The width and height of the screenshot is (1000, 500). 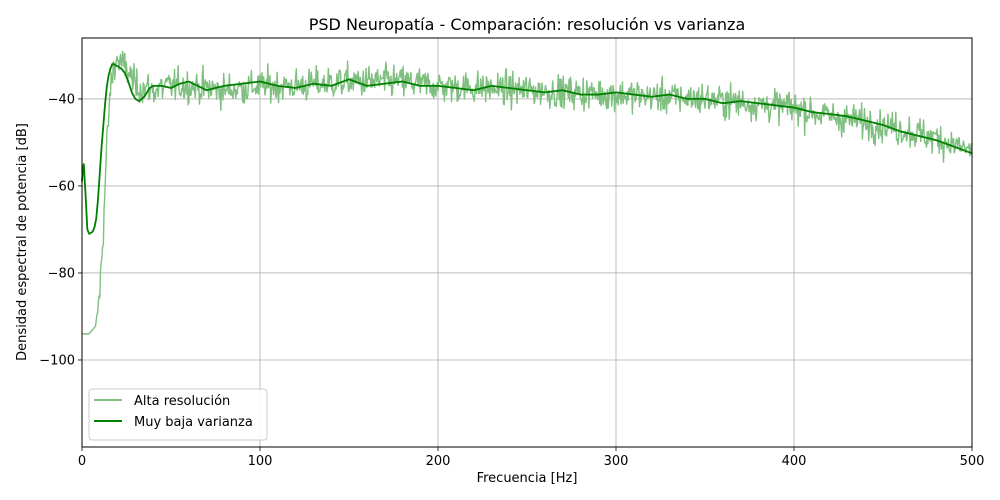 What do you see at coordinates (972, 461) in the screenshot?
I see `x-tick-label: 500` at bounding box center [972, 461].